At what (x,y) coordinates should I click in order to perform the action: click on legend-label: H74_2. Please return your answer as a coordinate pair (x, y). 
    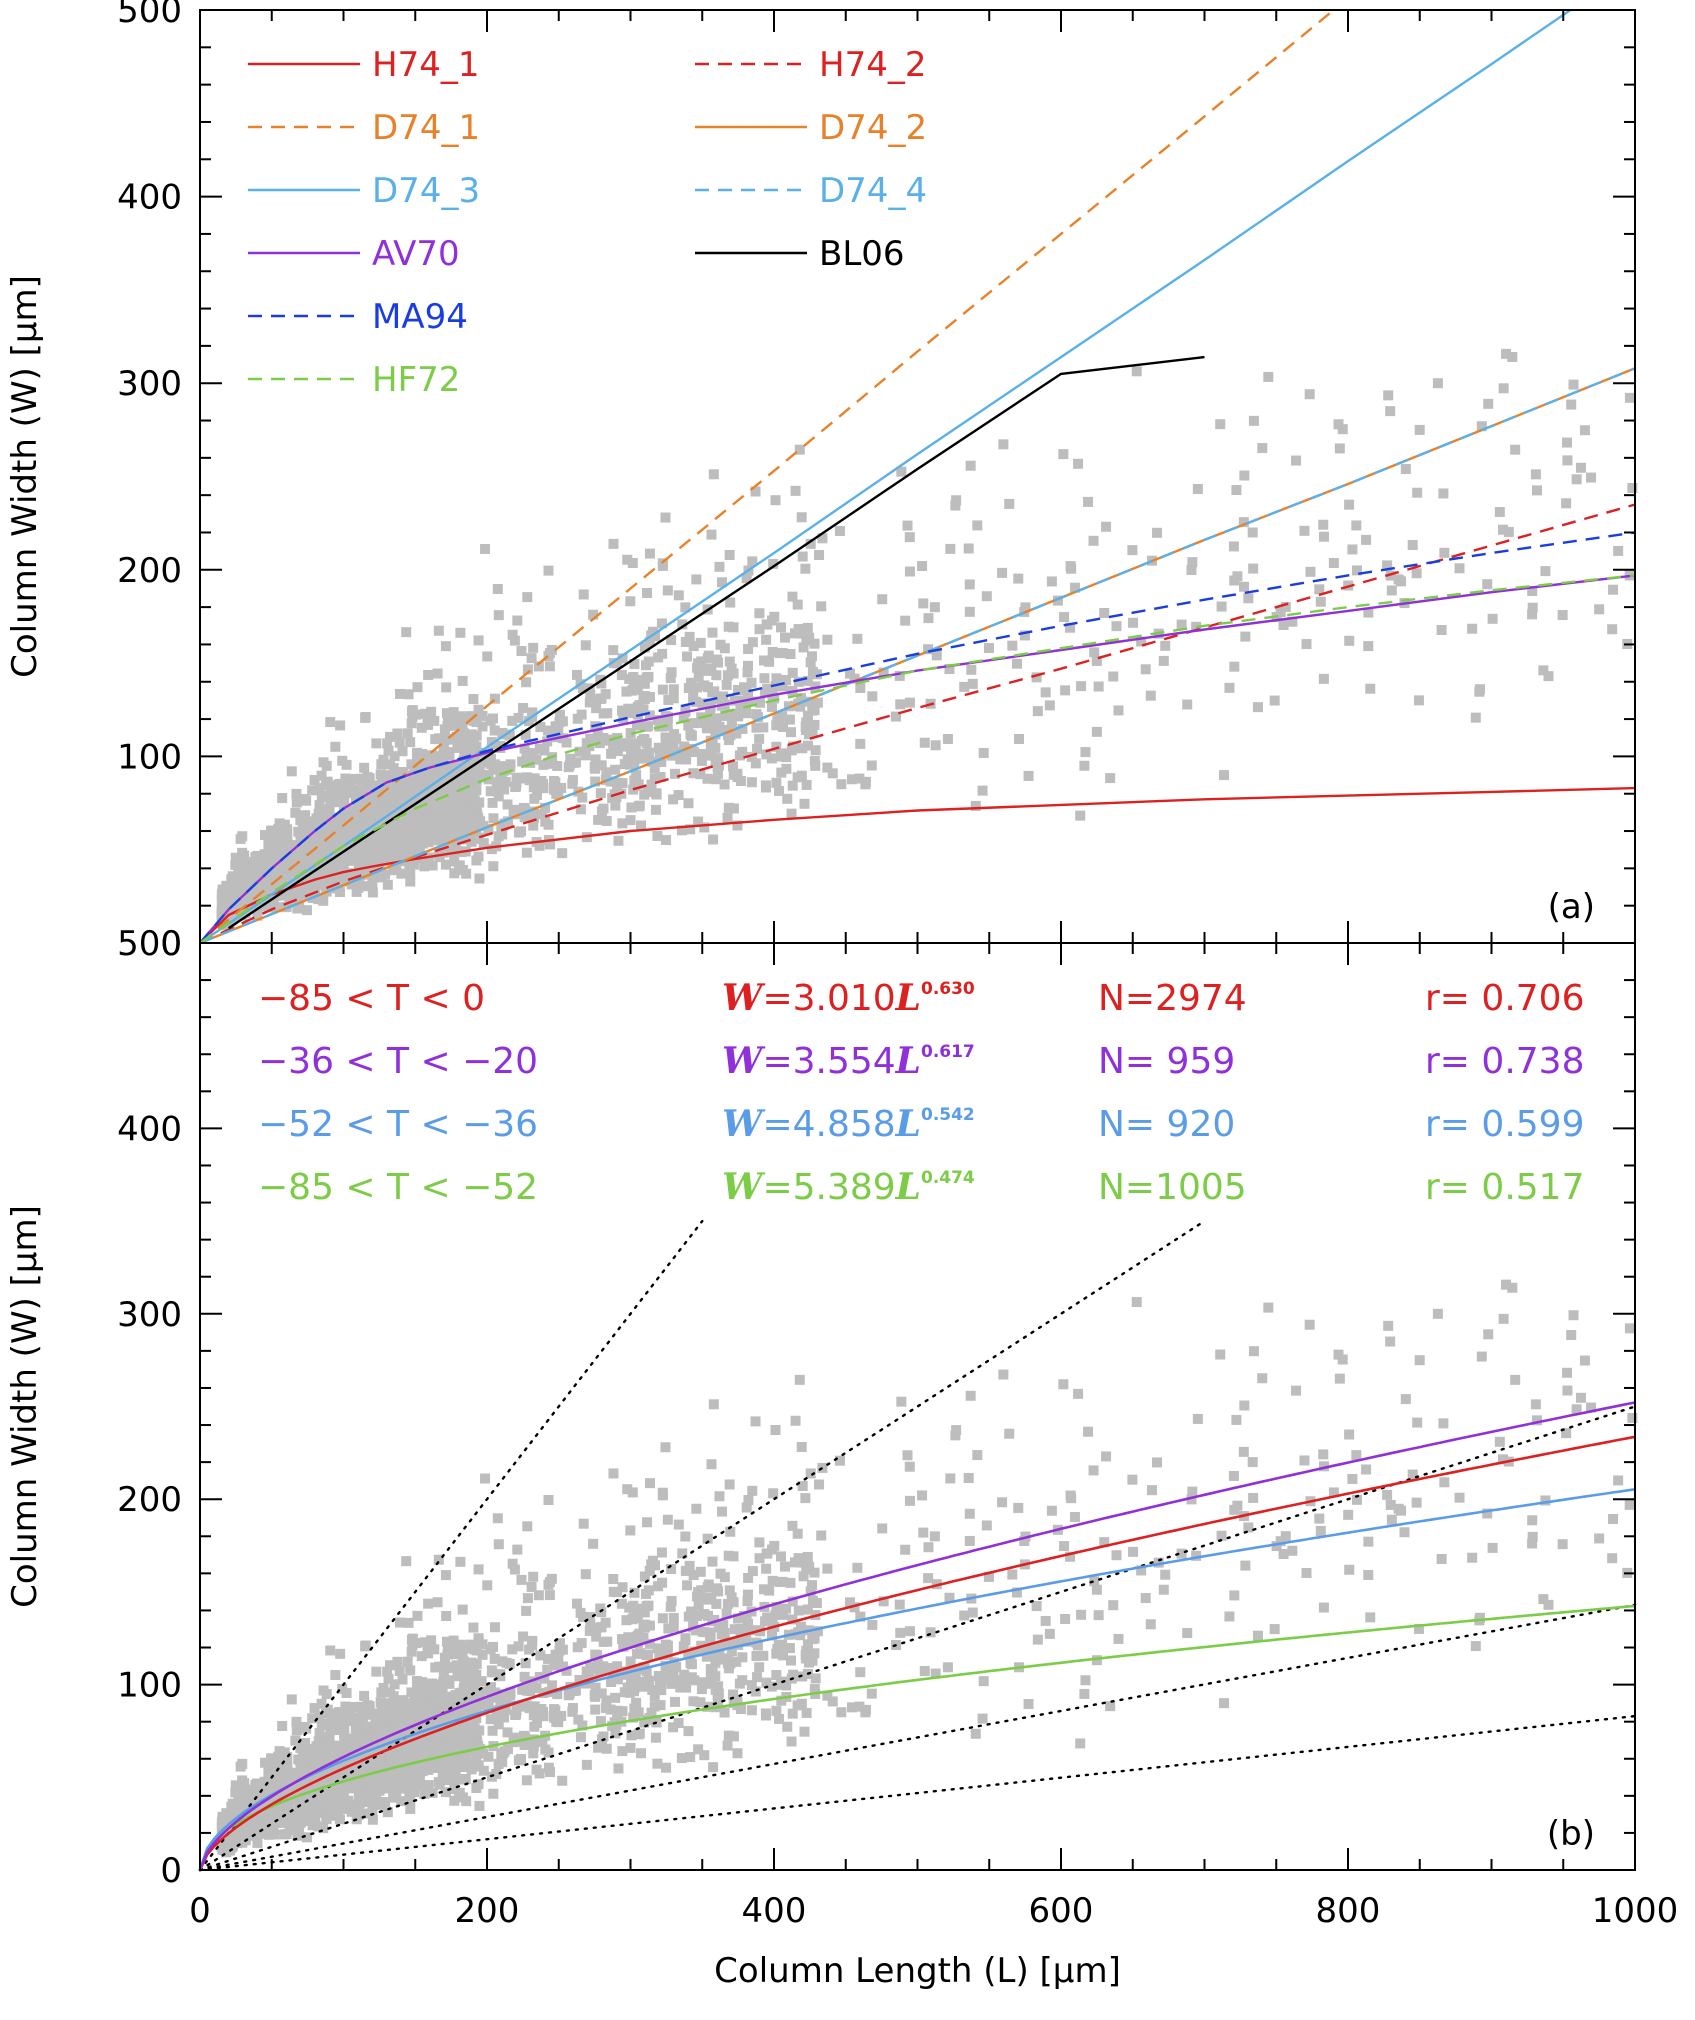
    Looking at the image, I should click on (872, 65).